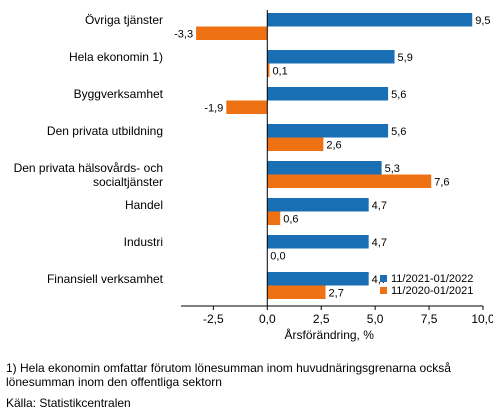 The image size is (493, 416). Describe the element at coordinates (279, 71) in the screenshot. I see `data-label: 0,1` at that location.